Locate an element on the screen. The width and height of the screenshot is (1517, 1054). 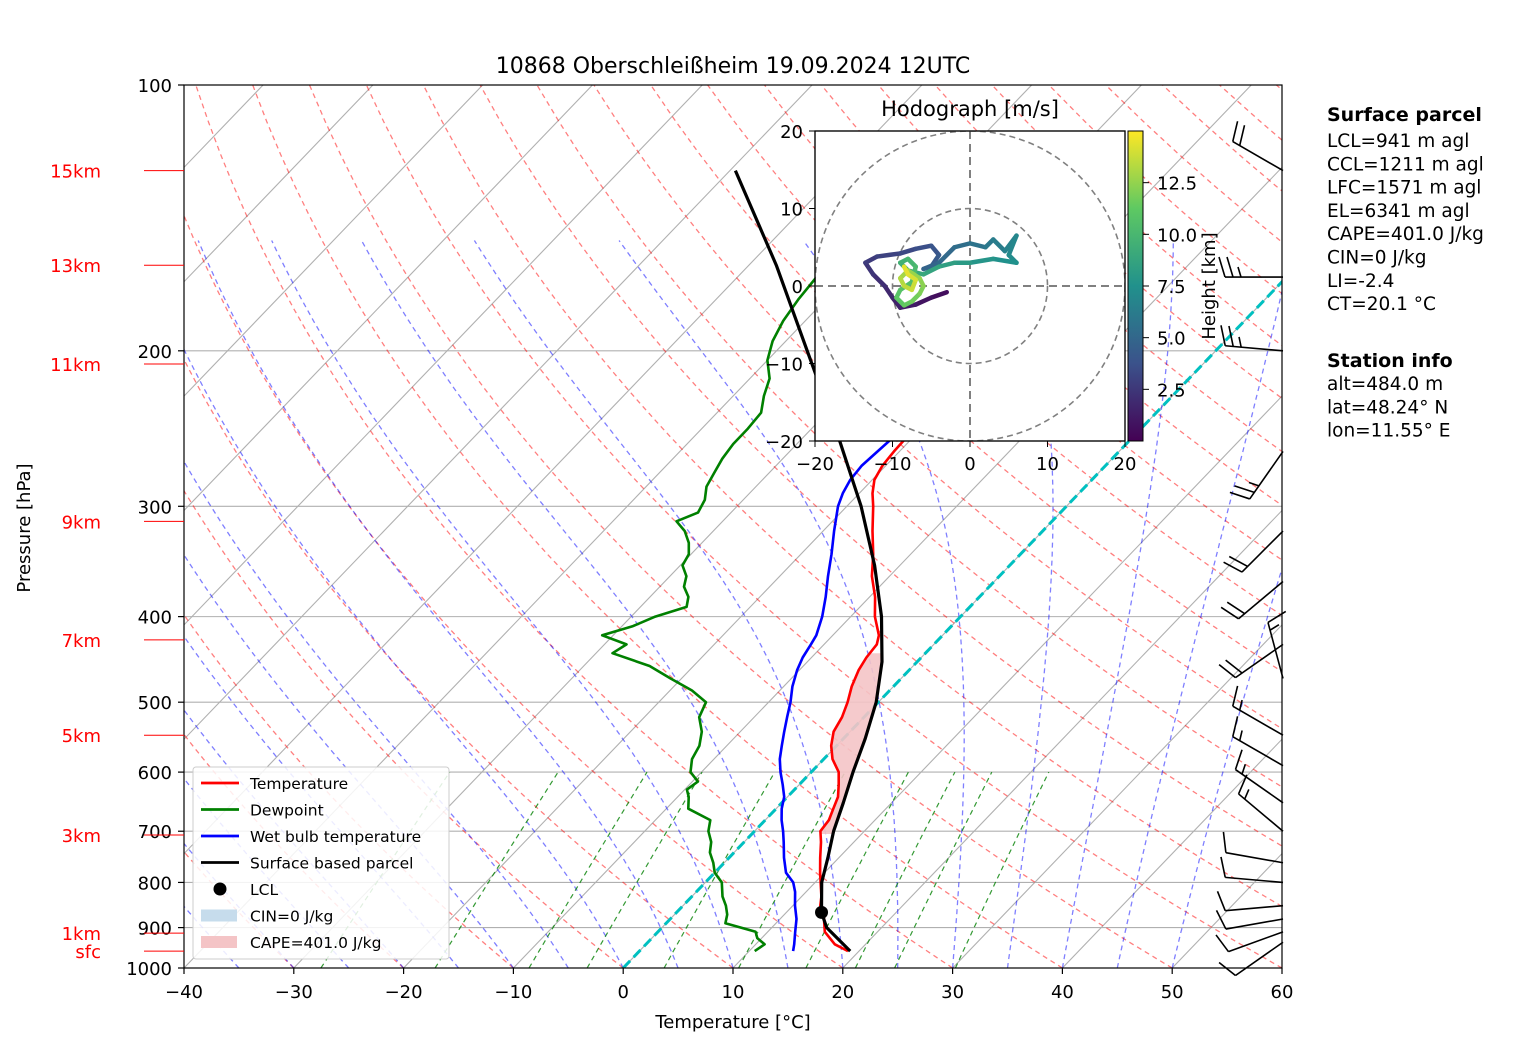
surface-parcel-line: LI=-2.4 is located at coordinates (1360, 281).